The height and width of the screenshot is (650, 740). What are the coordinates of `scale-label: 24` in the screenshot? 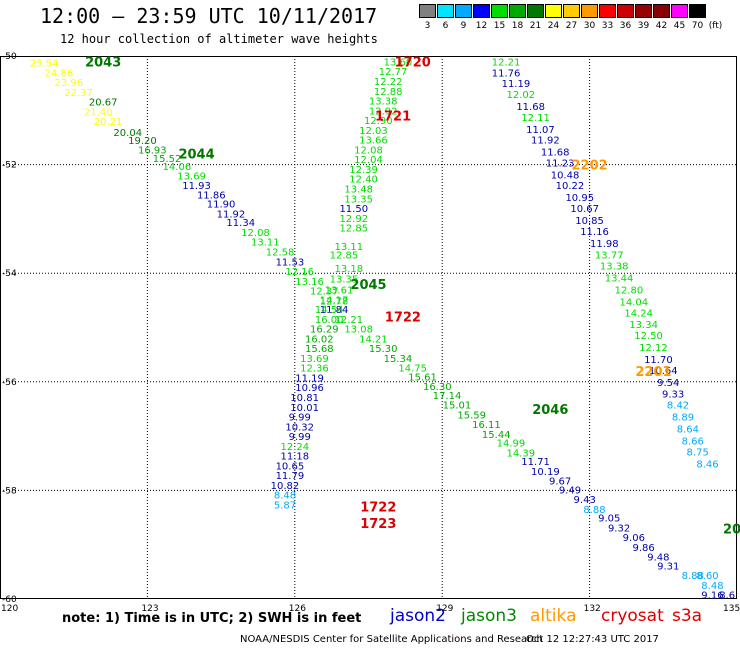 It's located at (553, 26).